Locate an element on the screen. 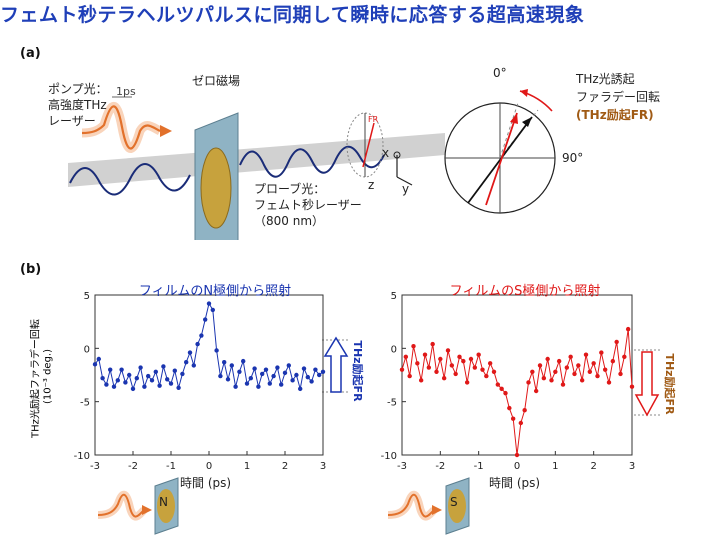  right-pump-pulse is located at coordinates (411, 505).